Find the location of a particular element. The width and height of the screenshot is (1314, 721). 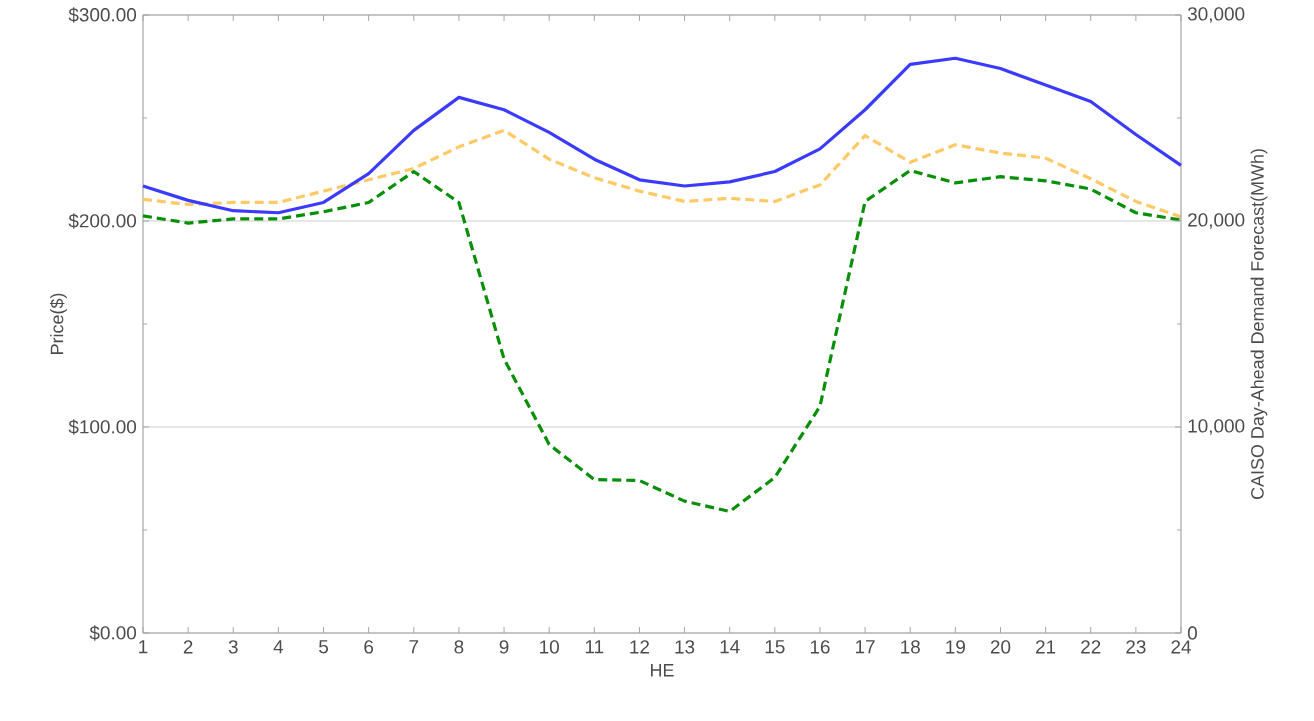

y2-tick-label: 20,000 is located at coordinates (1216, 221).